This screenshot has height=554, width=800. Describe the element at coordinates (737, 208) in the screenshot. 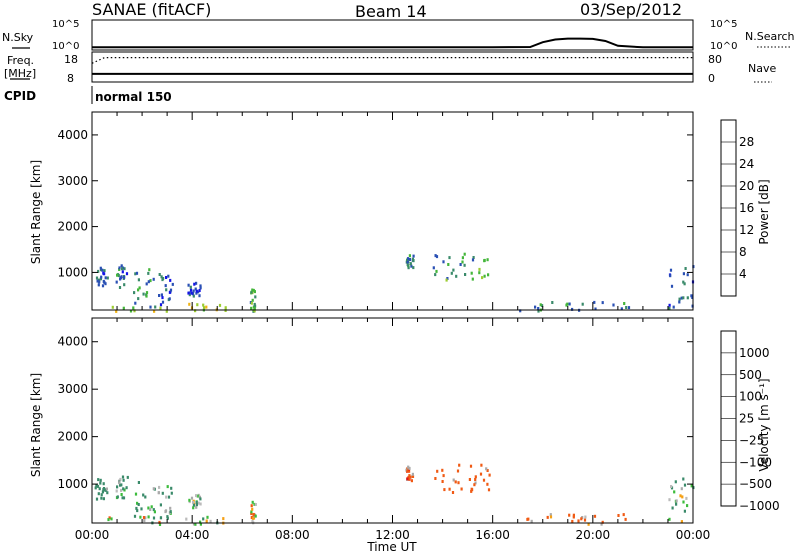

I see `power-colorbar: 4 8 12 16 20 24 28` at that location.